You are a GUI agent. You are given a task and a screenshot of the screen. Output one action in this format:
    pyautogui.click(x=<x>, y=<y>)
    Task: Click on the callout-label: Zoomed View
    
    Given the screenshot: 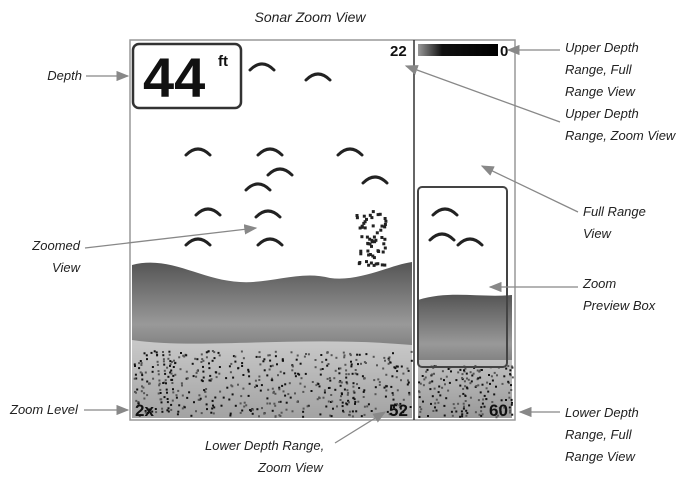 What is the action you would take?
    pyautogui.click(x=56, y=256)
    